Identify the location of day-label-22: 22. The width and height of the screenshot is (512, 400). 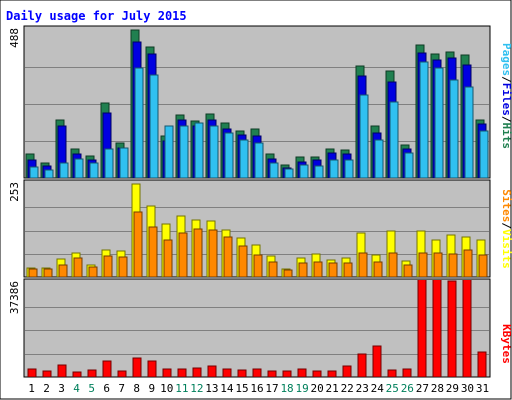
(347, 388).